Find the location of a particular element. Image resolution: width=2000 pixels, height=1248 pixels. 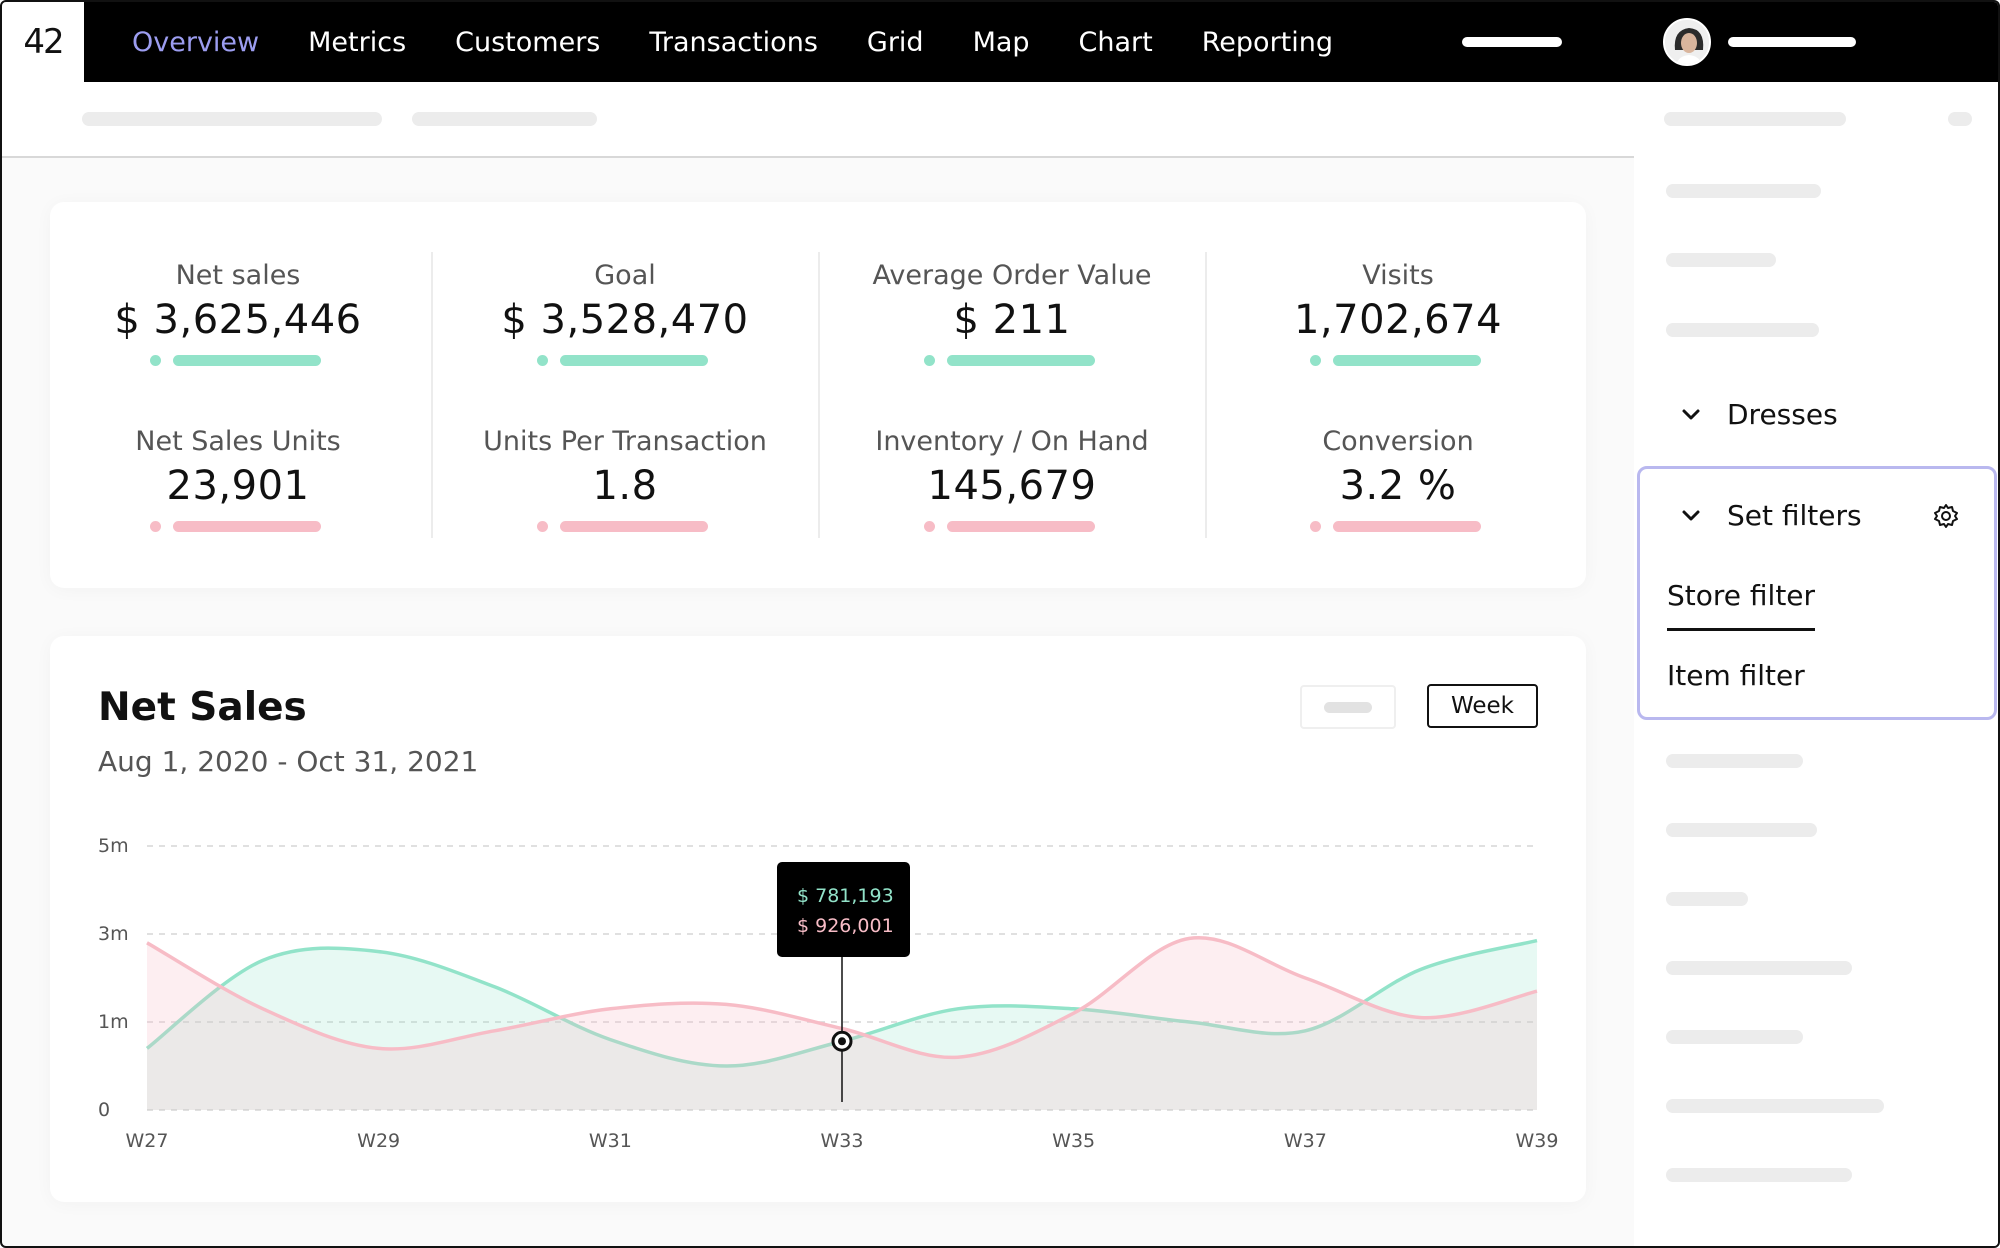

app-logo: 42 is located at coordinates (43, 42).